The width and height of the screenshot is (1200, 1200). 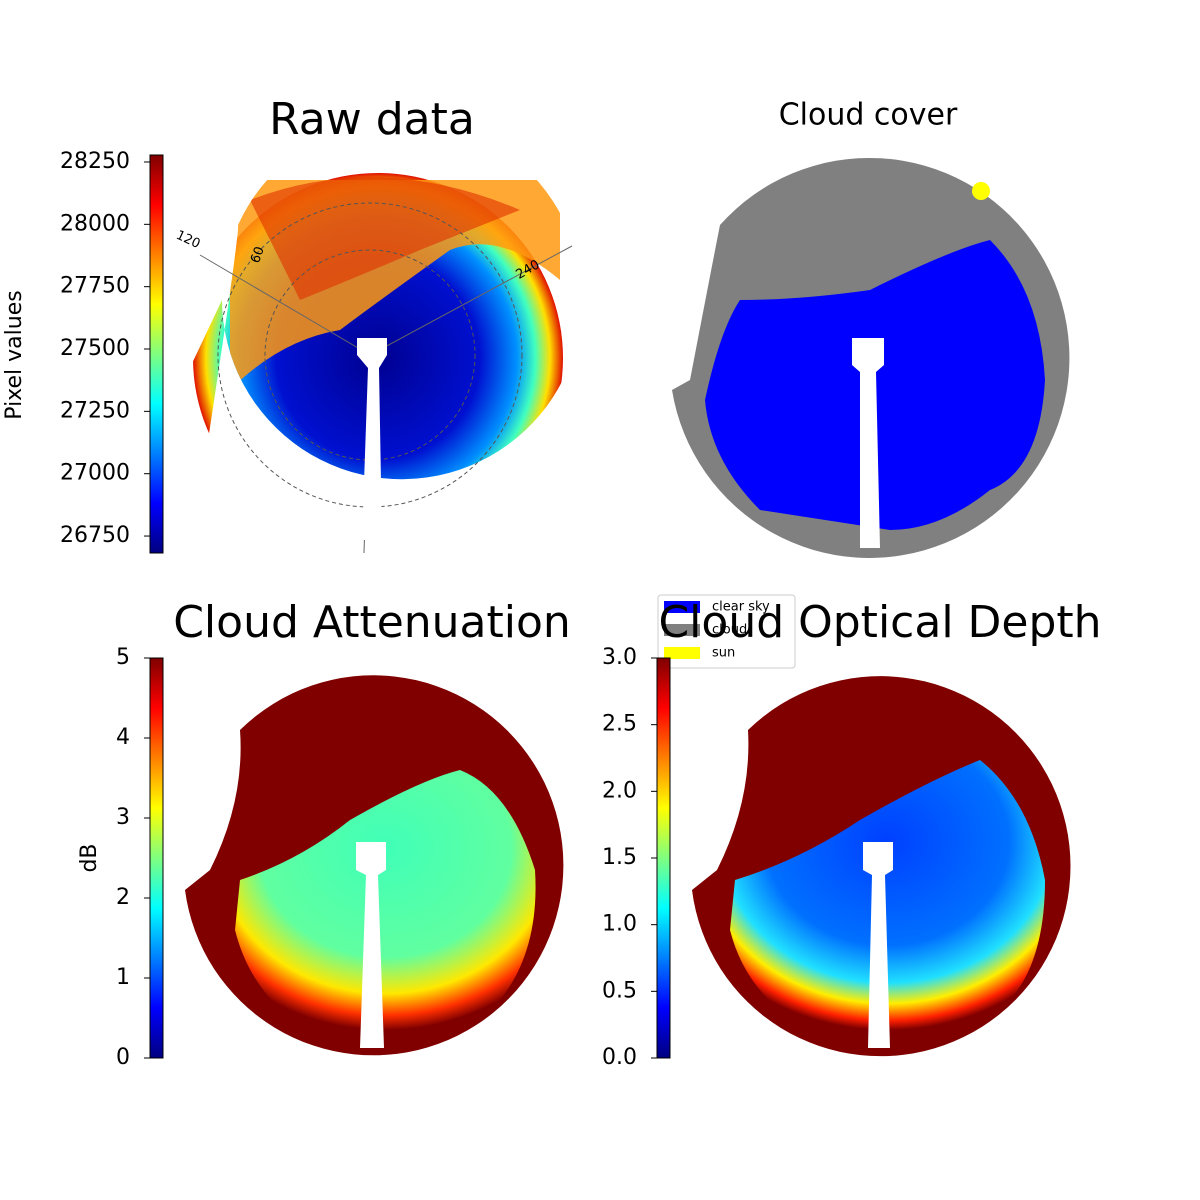 I want to click on legend: clear sky cloud sun, so click(x=726, y=631).